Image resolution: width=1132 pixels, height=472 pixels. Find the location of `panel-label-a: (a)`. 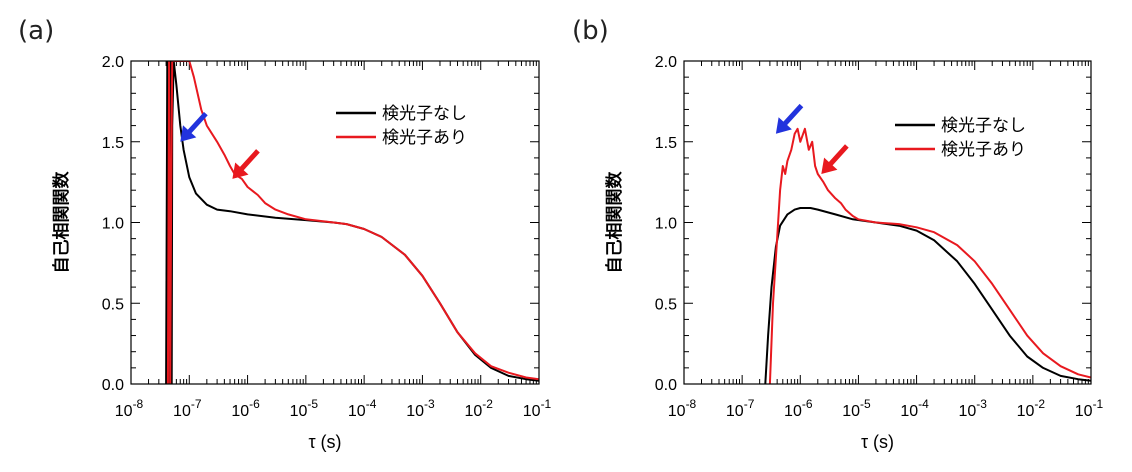

panel-label-a: (a) is located at coordinates (36, 31).